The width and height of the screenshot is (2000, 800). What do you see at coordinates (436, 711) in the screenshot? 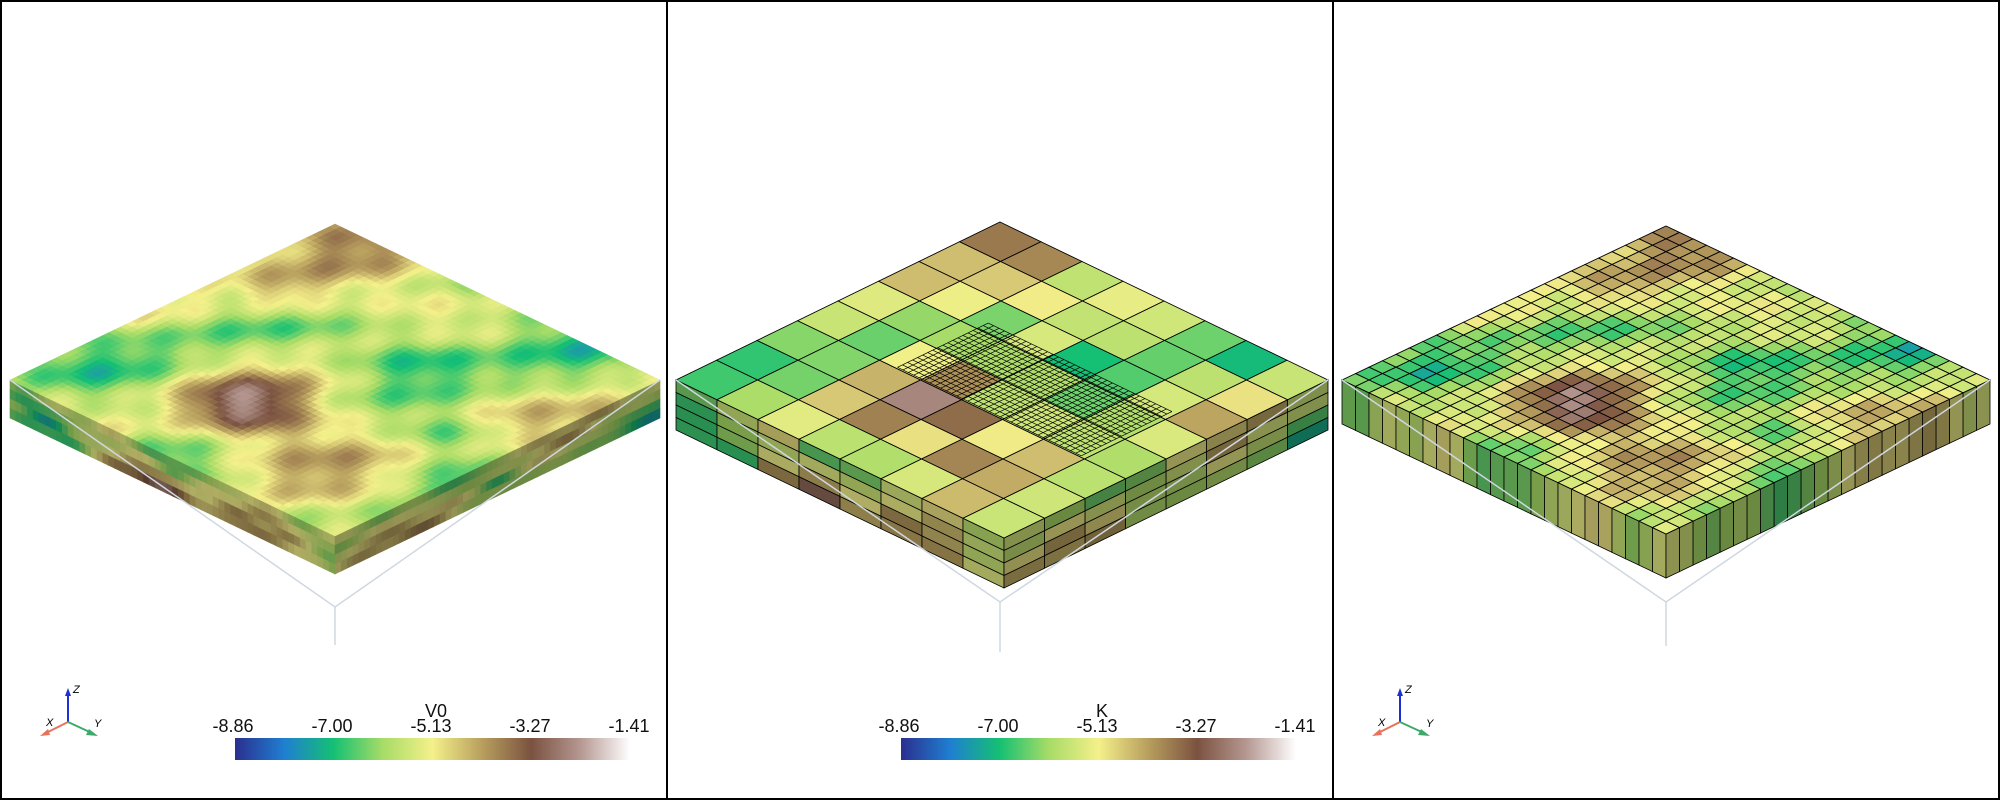
I see `colorbar-title: V0` at bounding box center [436, 711].